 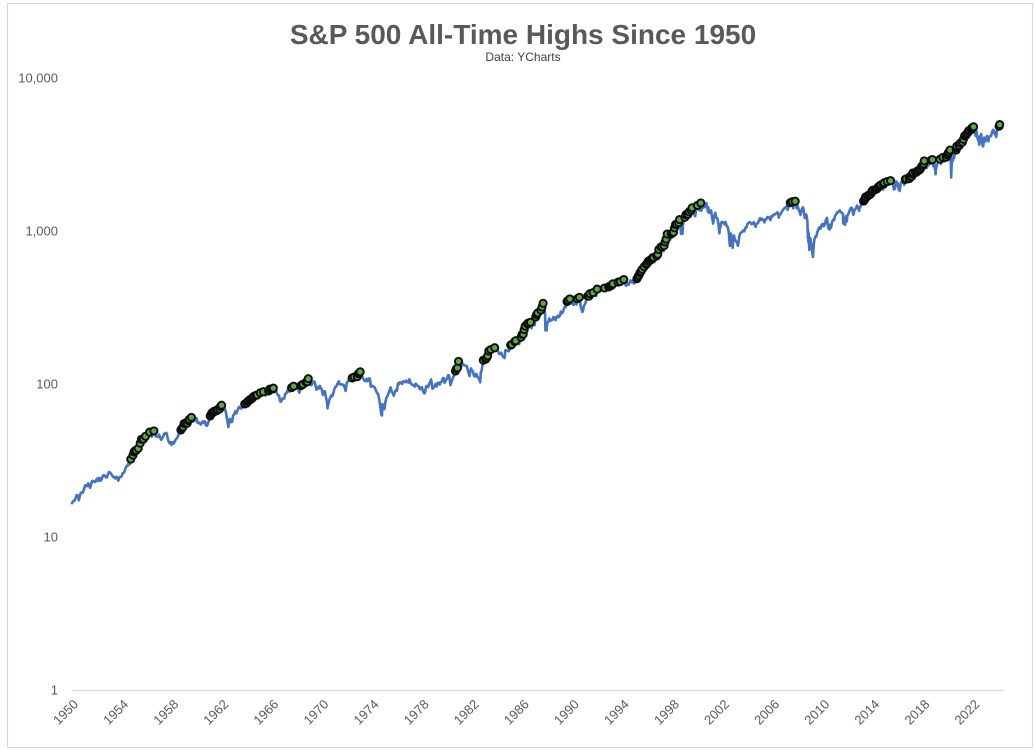 I want to click on y-tick-label: 100, so click(x=47, y=384).